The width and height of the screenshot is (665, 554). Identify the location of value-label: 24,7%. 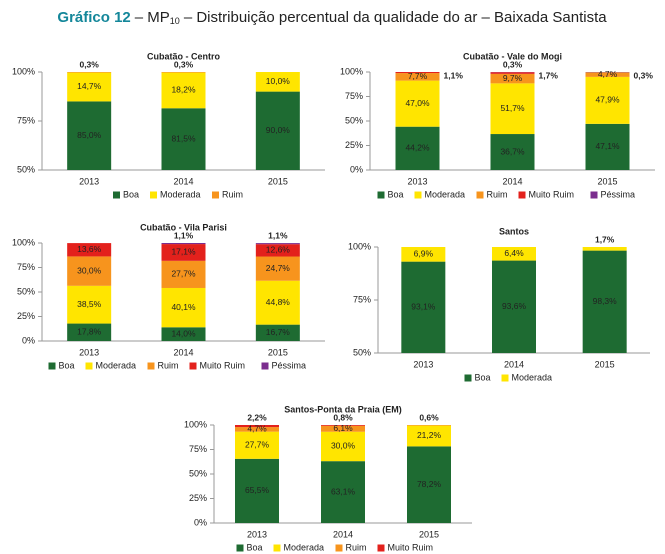
(278, 268).